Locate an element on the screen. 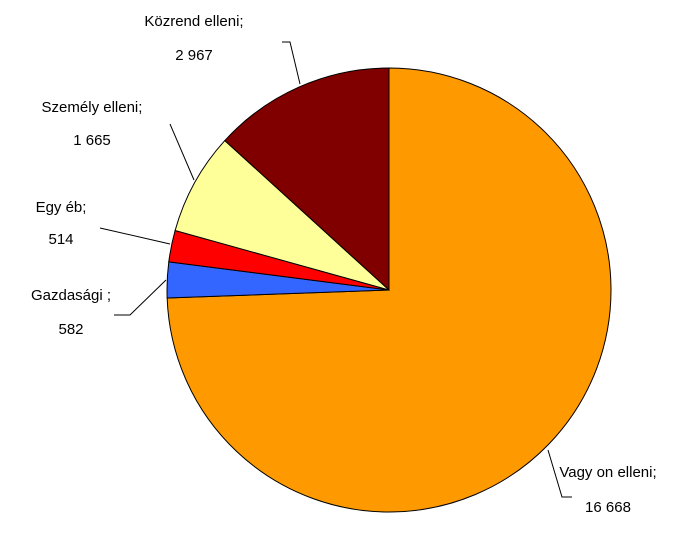 The width and height of the screenshot is (699, 543). slice-value-label: 1 665 is located at coordinates (92, 140).